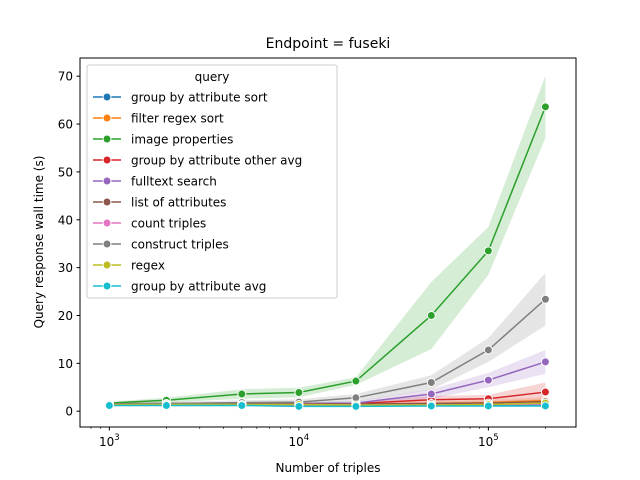  I want to click on y-tick-label: 30, so click(65, 268).